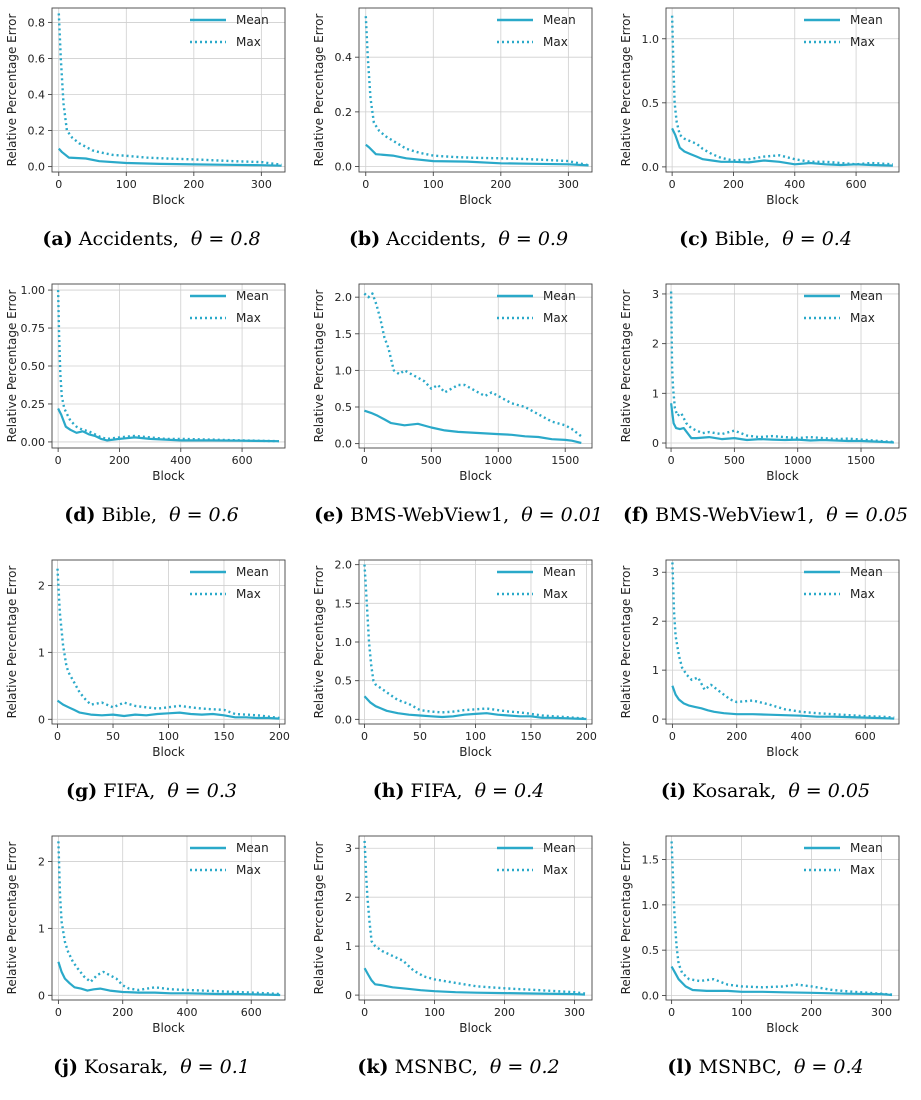 The image size is (921, 1100). What do you see at coordinates (651, 103) in the screenshot?
I see `y-tick-label: 0.5` at bounding box center [651, 103].